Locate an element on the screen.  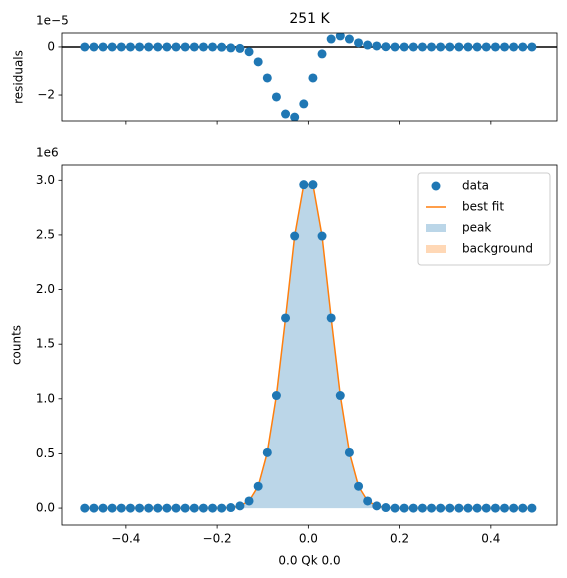
y-tick-label: −2 is located at coordinates (46, 95).